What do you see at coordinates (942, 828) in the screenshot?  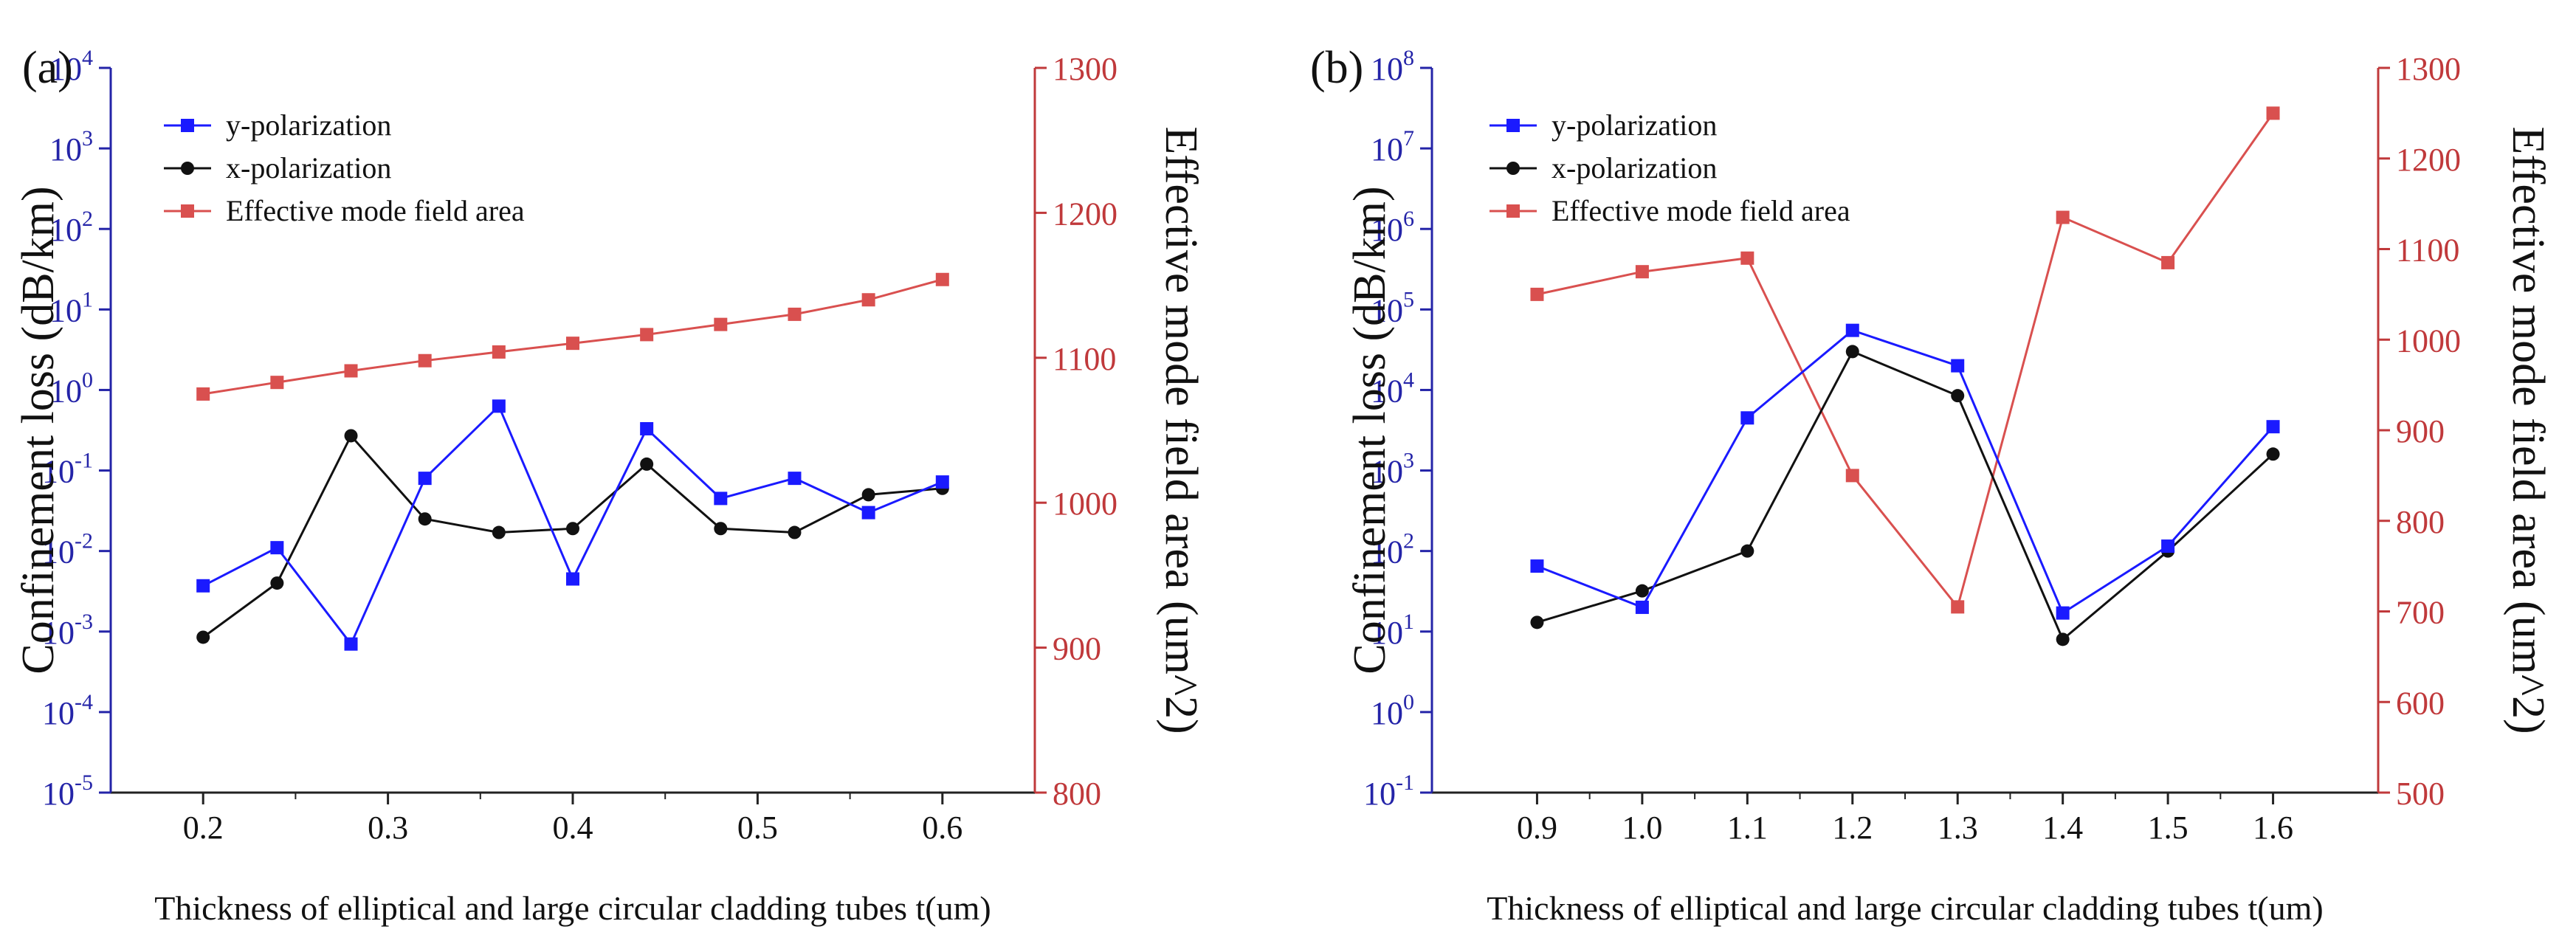 I see `x-tick-label: 0.6` at bounding box center [942, 828].